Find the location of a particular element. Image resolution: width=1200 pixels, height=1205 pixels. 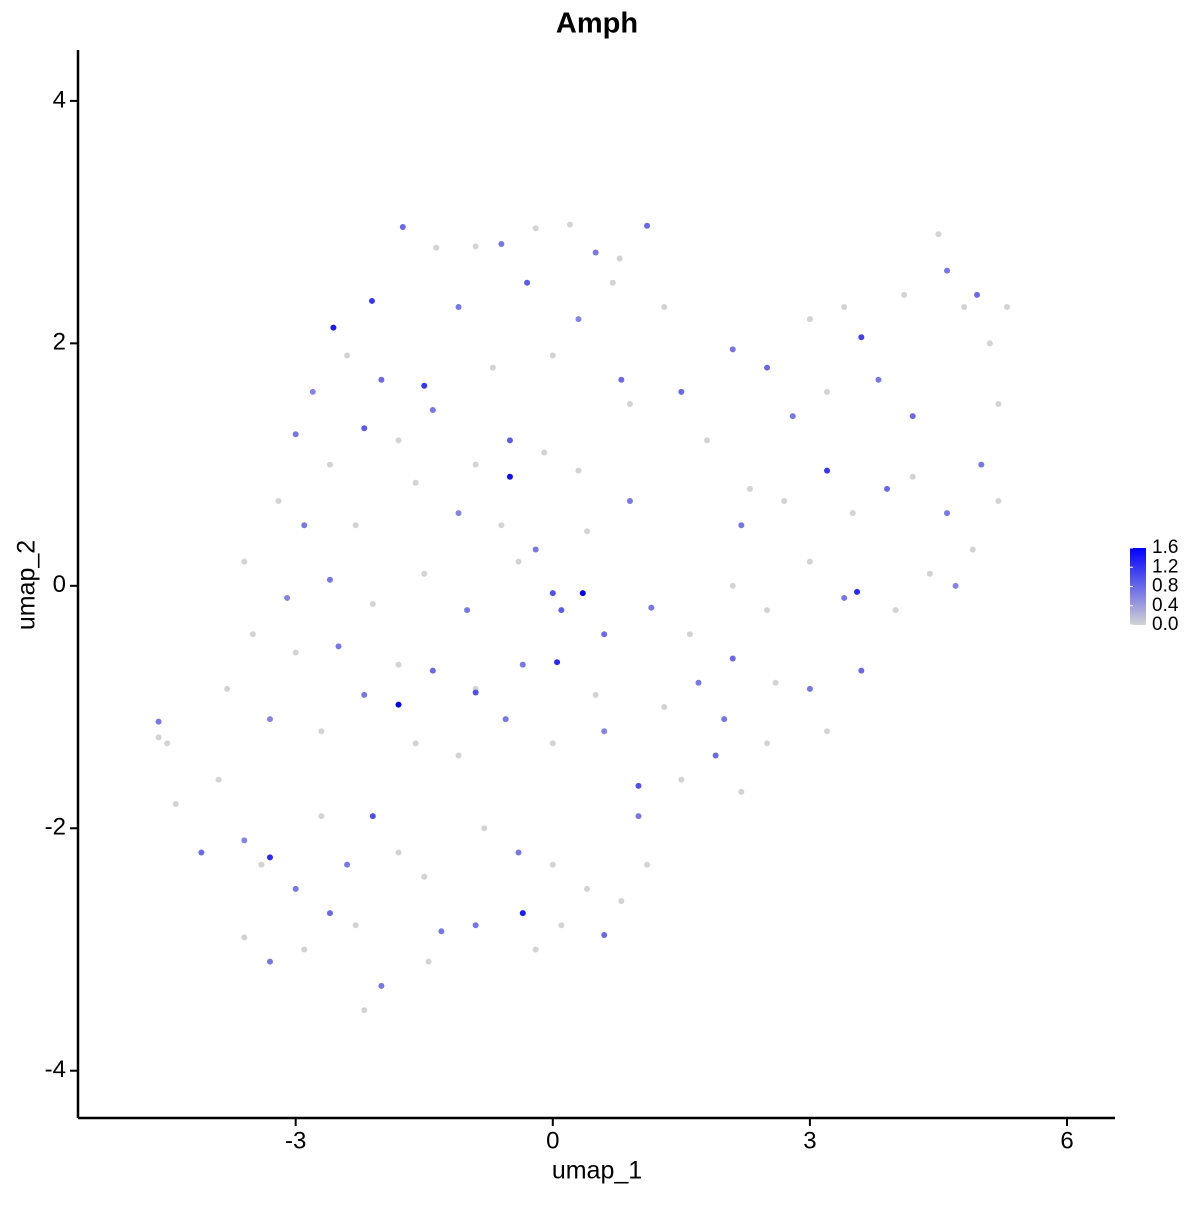

colorbar is located at coordinates (1138, 586).